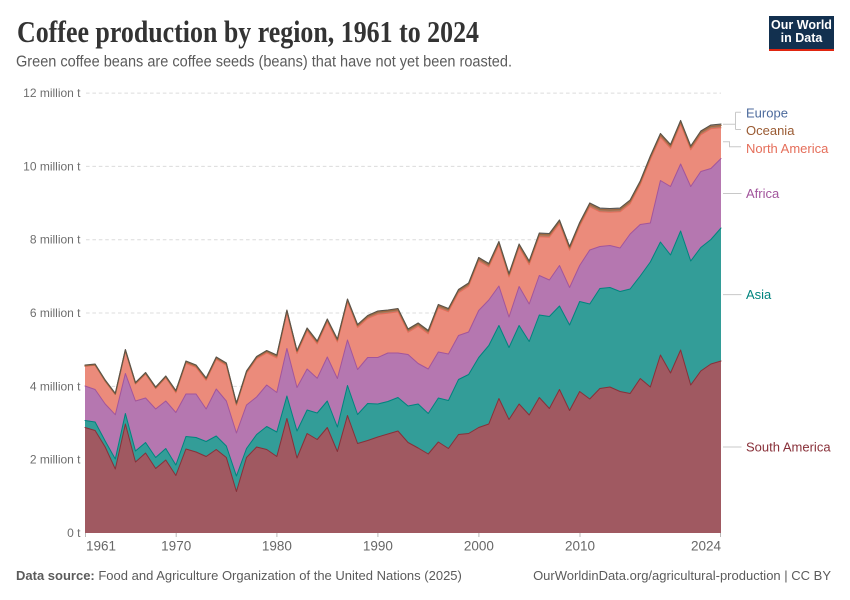 The height and width of the screenshot is (600, 850). I want to click on svg-text: 6 million t, so click(55, 313).